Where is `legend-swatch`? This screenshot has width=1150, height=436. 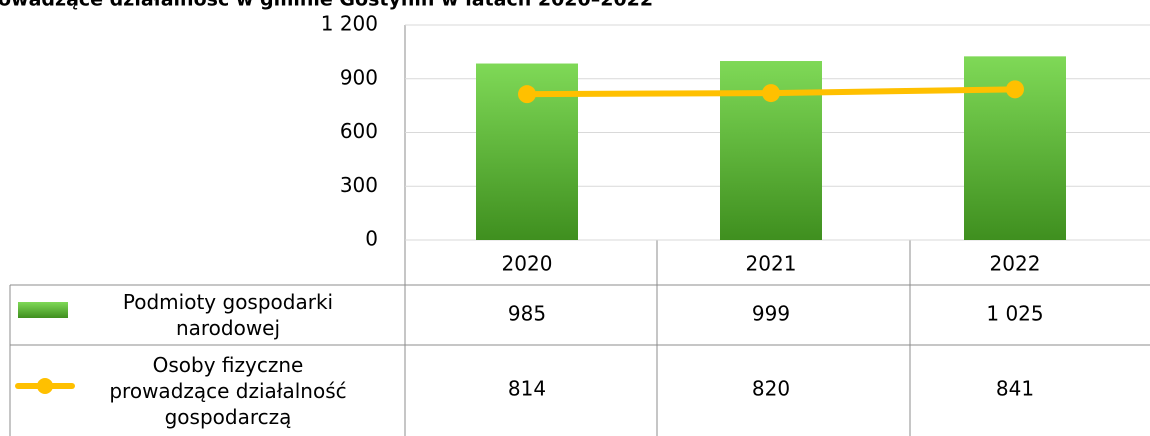
legend-swatch is located at coordinates (43, 310).